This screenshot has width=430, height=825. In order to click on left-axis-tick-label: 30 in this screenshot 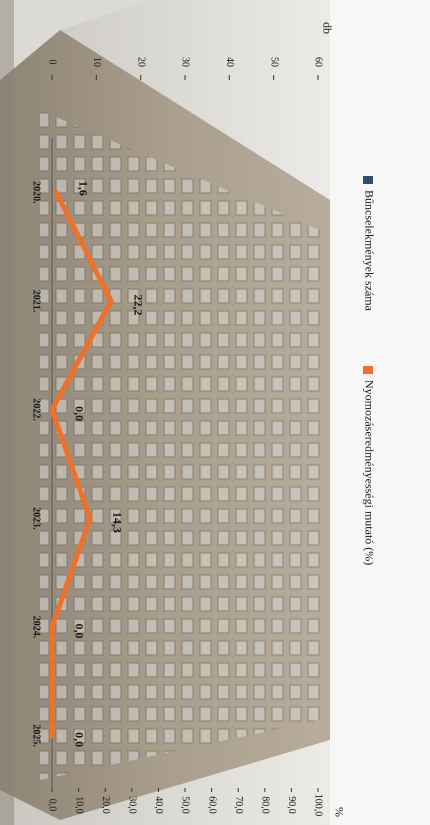, I will do `click(185, 62)`.